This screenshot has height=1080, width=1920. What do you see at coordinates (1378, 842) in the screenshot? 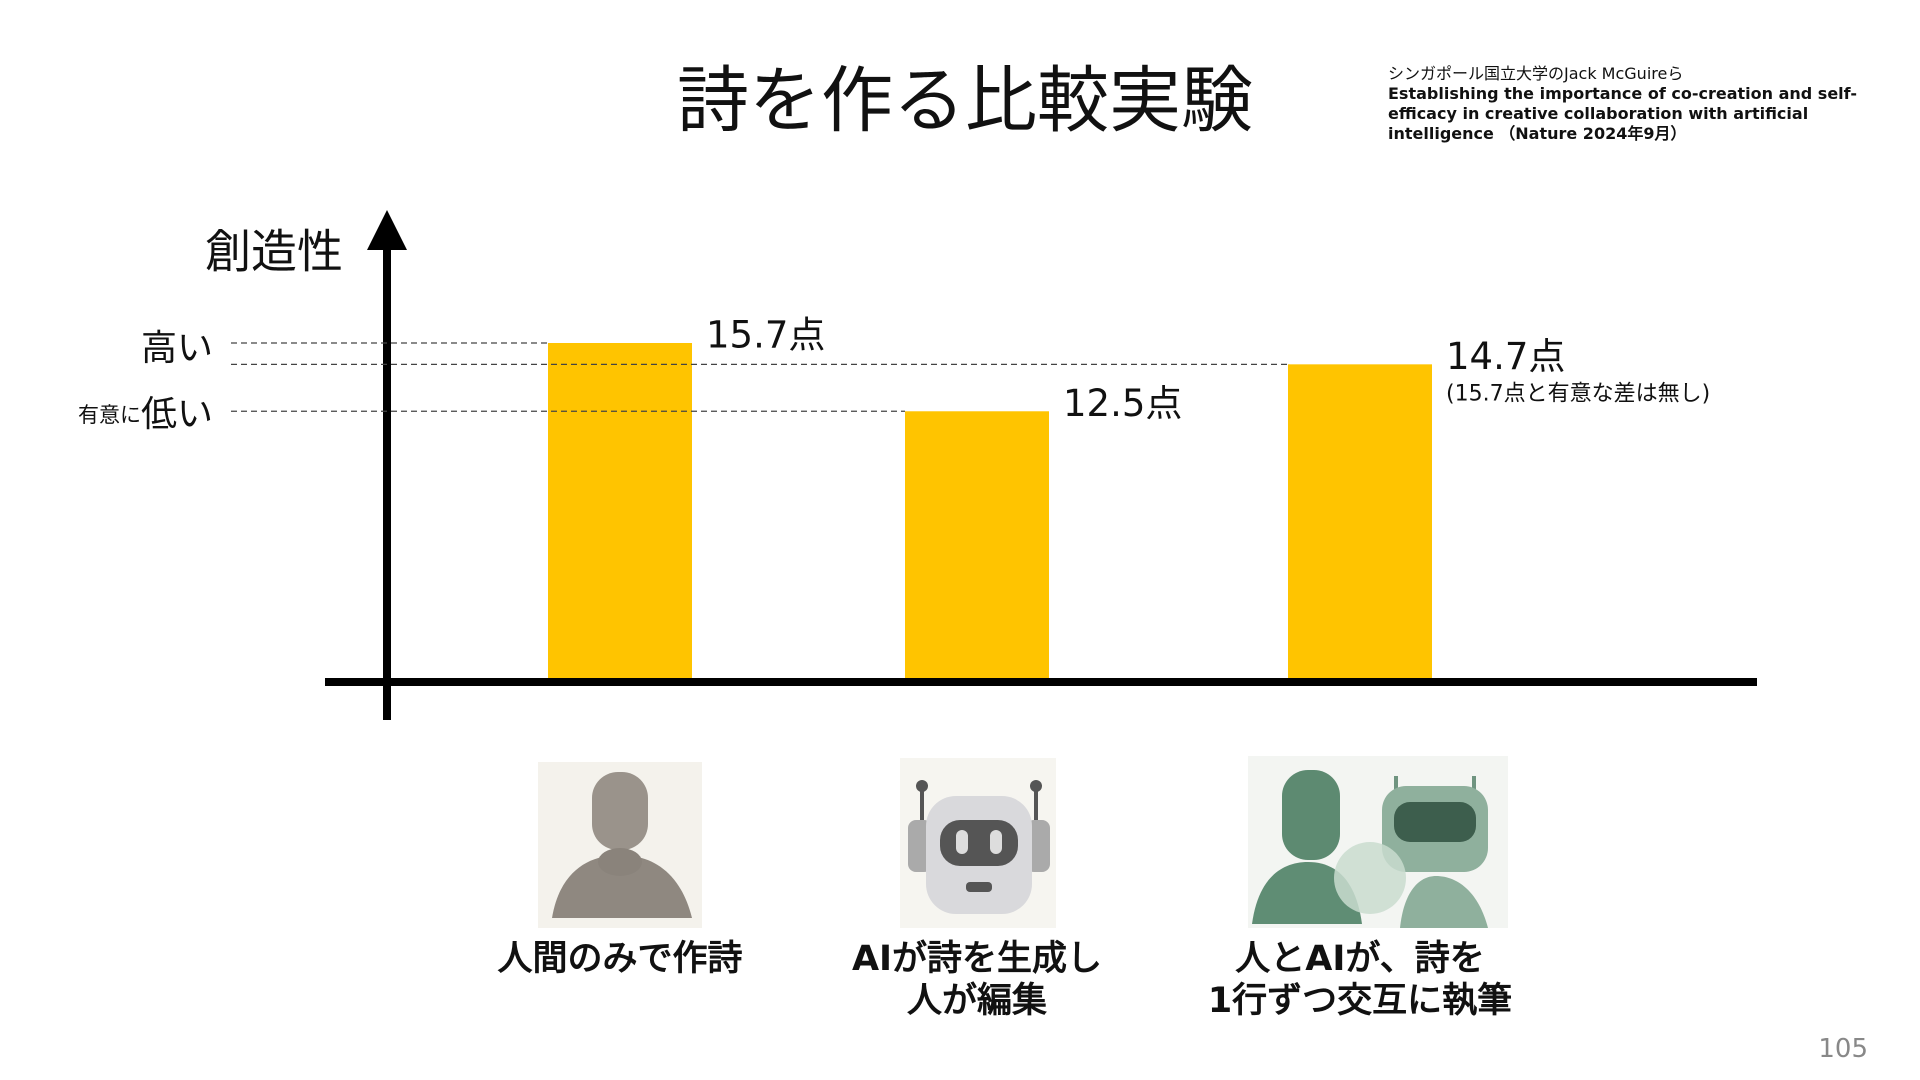
I see `collaboration-icon` at bounding box center [1378, 842].